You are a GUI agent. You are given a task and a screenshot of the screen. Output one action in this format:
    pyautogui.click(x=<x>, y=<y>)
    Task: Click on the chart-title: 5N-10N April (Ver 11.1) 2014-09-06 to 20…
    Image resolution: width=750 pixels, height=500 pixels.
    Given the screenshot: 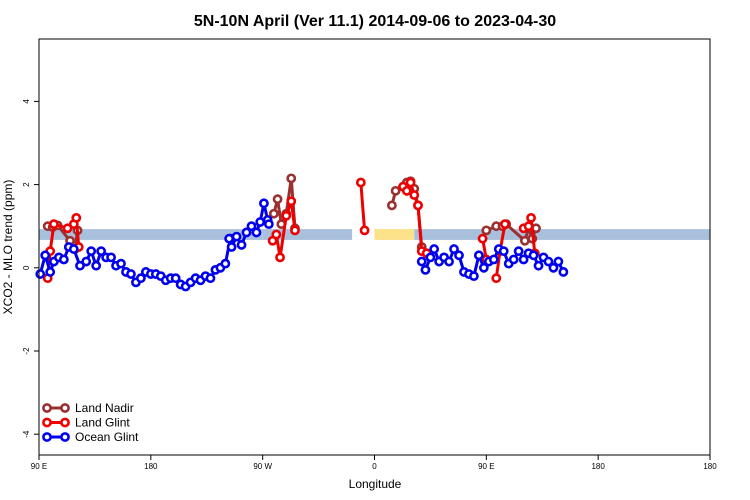 What is the action you would take?
    pyautogui.click(x=375, y=21)
    